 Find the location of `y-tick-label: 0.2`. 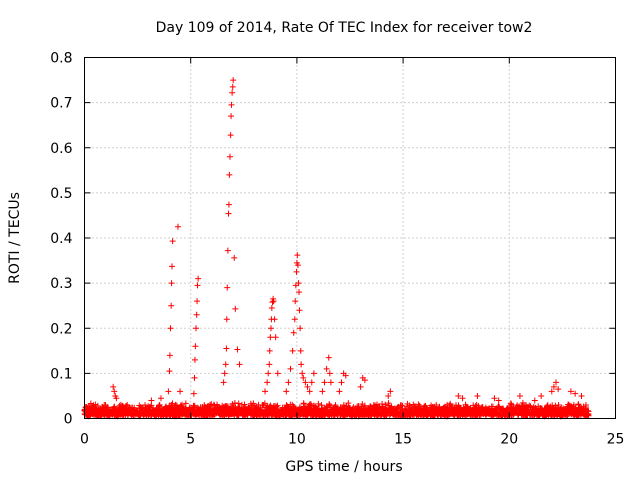

y-tick-label: 0.2 is located at coordinates (61, 329).